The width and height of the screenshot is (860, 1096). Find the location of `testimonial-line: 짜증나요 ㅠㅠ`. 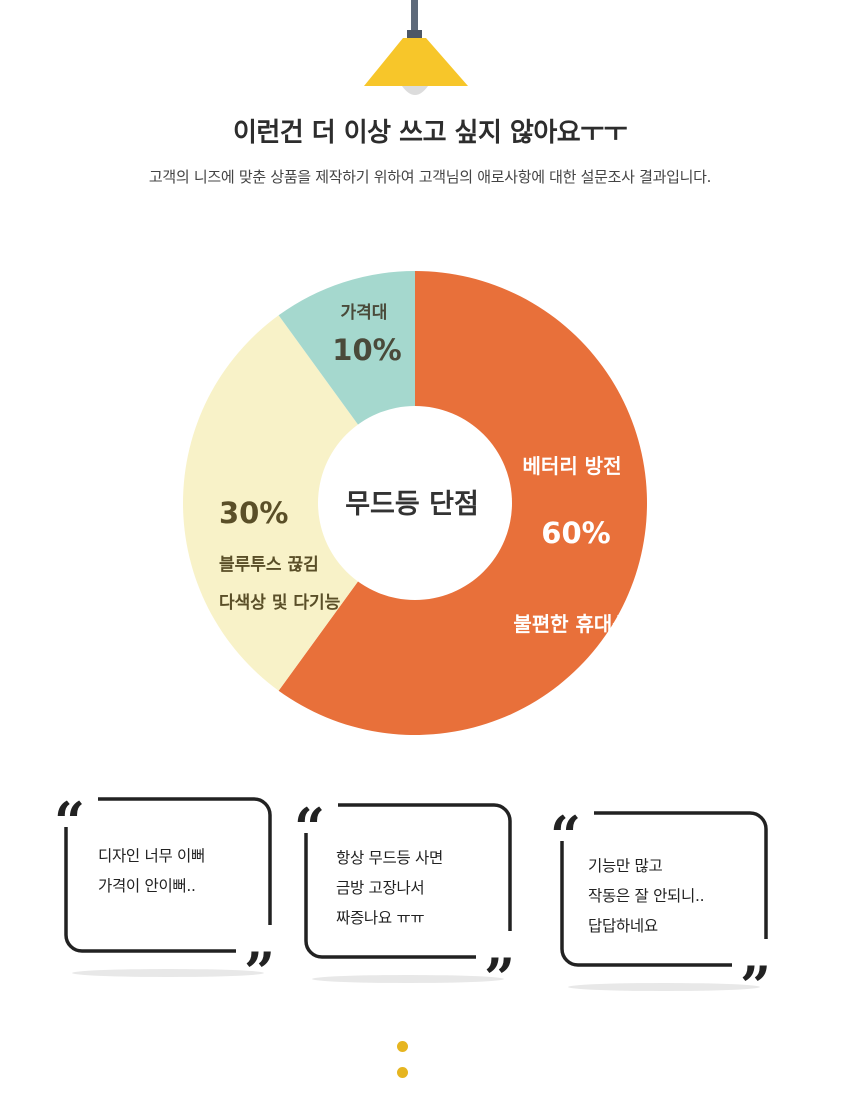

testimonial-line: 짜증나요 ㅠㅠ is located at coordinates (380, 918).